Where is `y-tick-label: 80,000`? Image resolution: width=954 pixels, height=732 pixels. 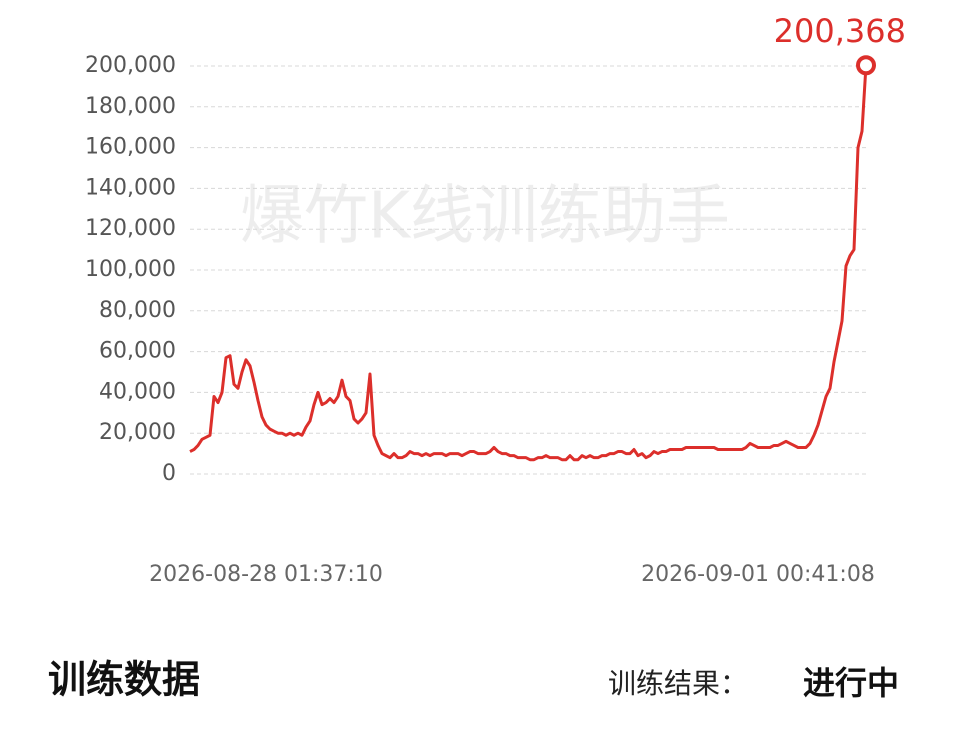
y-tick-label: 80,000 is located at coordinates (137, 310).